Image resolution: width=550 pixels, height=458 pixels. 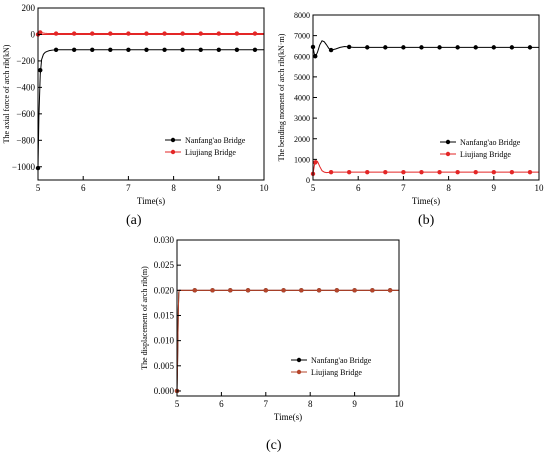 I want to click on y-tick-label: 0, so click(x=33, y=34).